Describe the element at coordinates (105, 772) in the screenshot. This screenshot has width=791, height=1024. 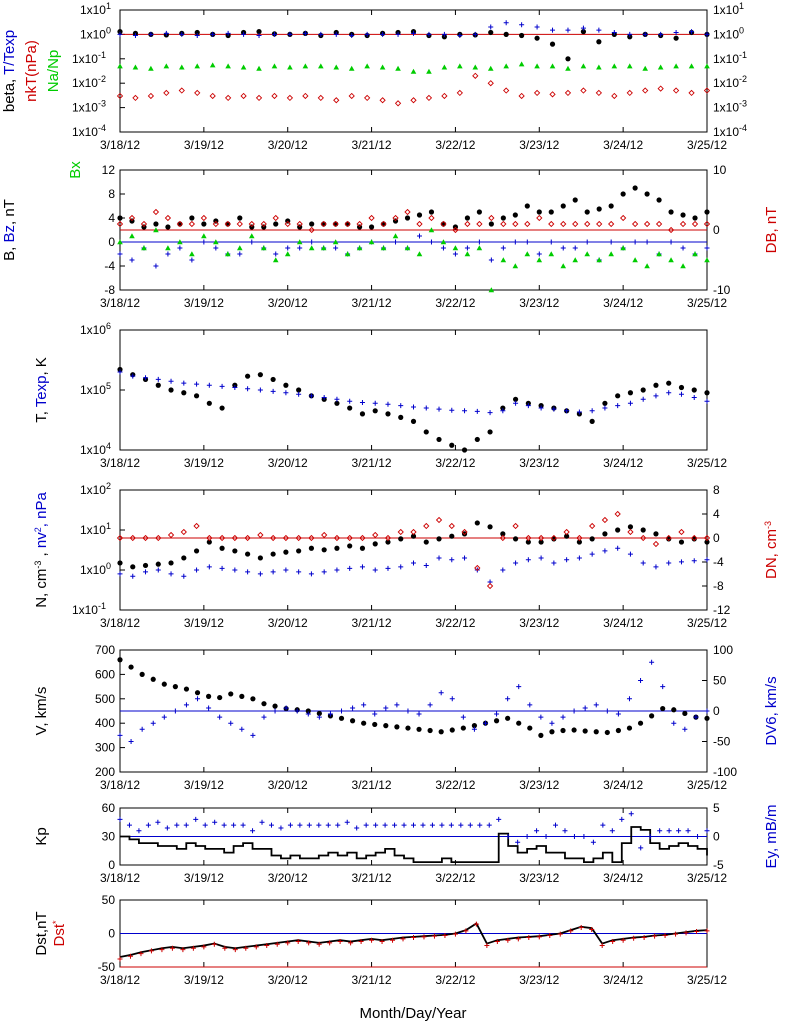
I see `y-tick-label: 200` at that location.